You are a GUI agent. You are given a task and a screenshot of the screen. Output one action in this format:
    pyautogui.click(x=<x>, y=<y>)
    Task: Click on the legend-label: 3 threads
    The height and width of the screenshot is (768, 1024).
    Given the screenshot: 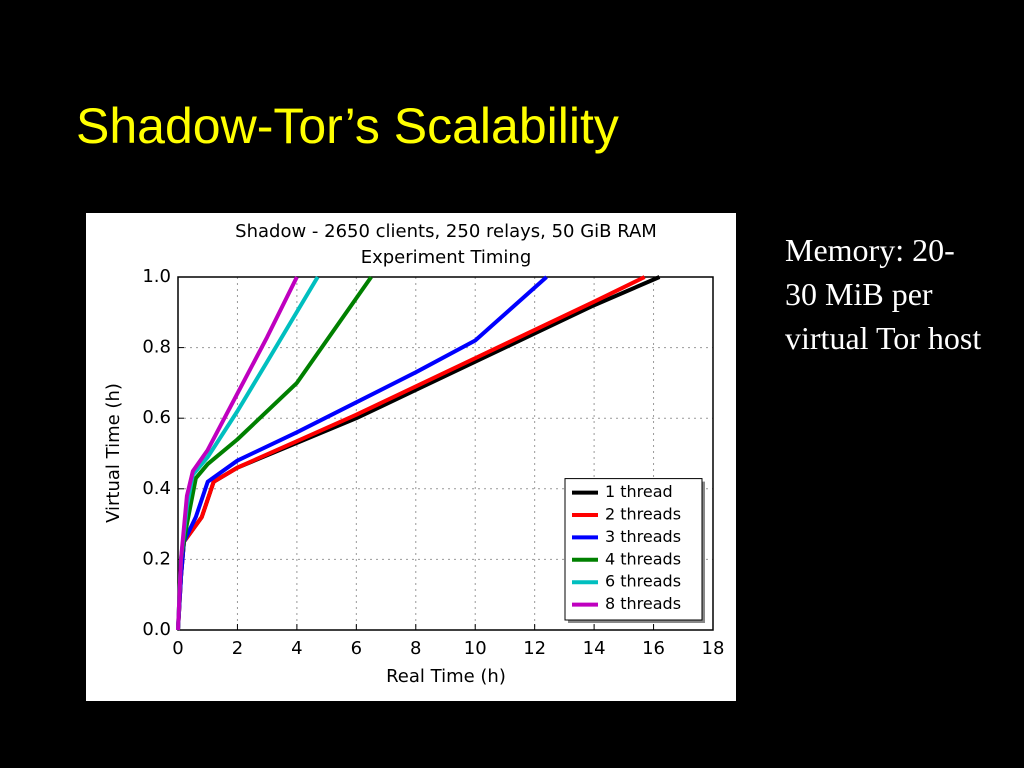 What is the action you would take?
    pyautogui.click(x=643, y=536)
    